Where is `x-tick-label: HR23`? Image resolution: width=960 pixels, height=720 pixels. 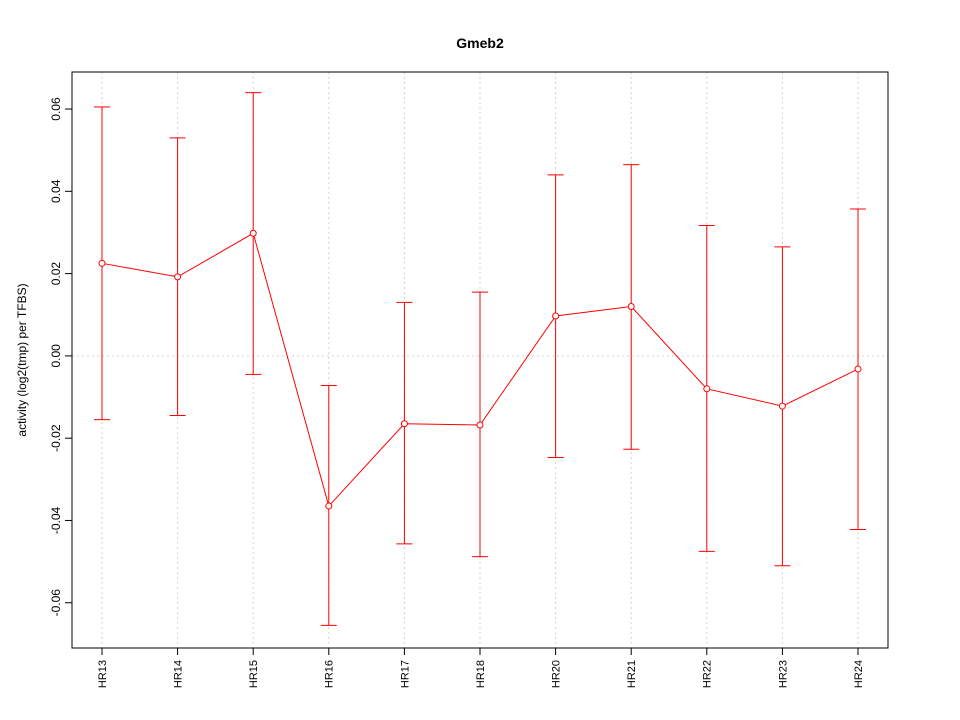
x-tick-label: HR23 is located at coordinates (783, 674).